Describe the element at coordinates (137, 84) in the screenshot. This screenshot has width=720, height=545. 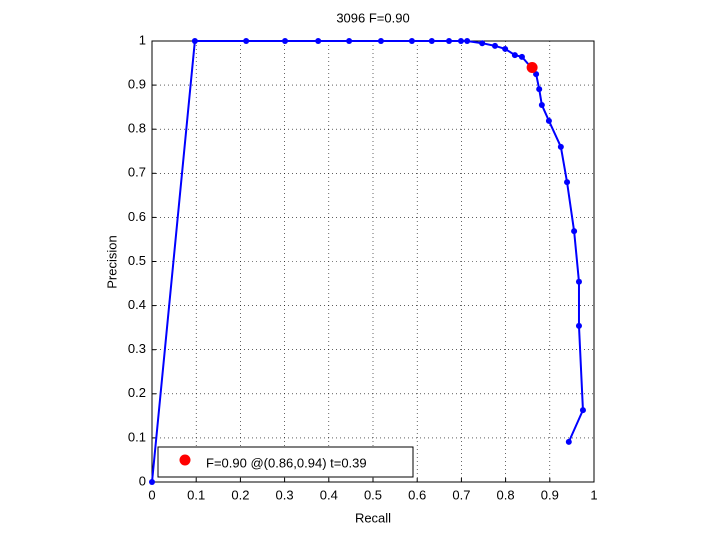
I see `y-tick-label: 0.9` at that location.